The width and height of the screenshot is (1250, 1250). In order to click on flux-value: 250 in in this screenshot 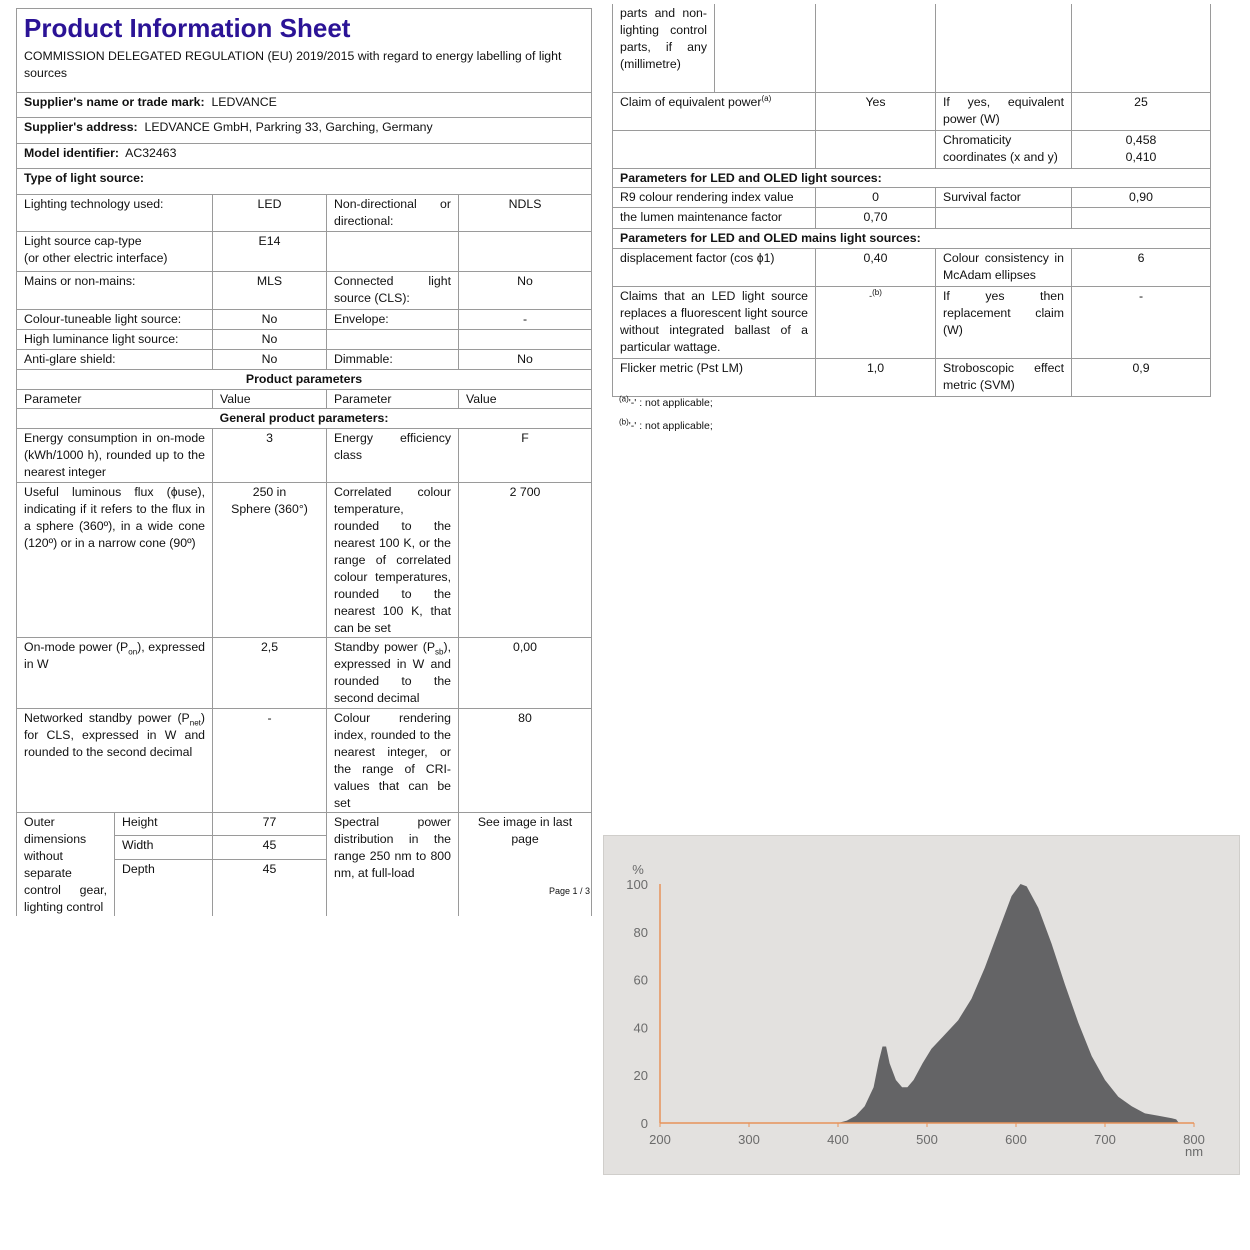, I will do `click(269, 492)`.